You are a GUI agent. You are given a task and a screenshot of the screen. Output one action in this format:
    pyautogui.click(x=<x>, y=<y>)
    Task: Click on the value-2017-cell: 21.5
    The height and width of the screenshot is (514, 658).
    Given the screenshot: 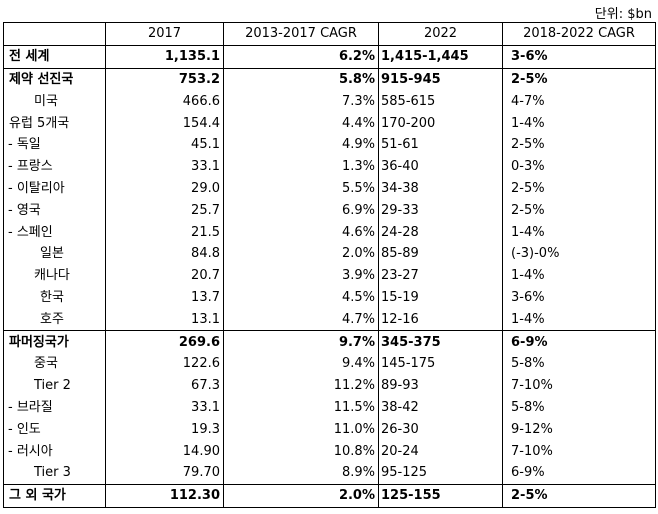 What is the action you would take?
    pyautogui.click(x=164, y=232)
    